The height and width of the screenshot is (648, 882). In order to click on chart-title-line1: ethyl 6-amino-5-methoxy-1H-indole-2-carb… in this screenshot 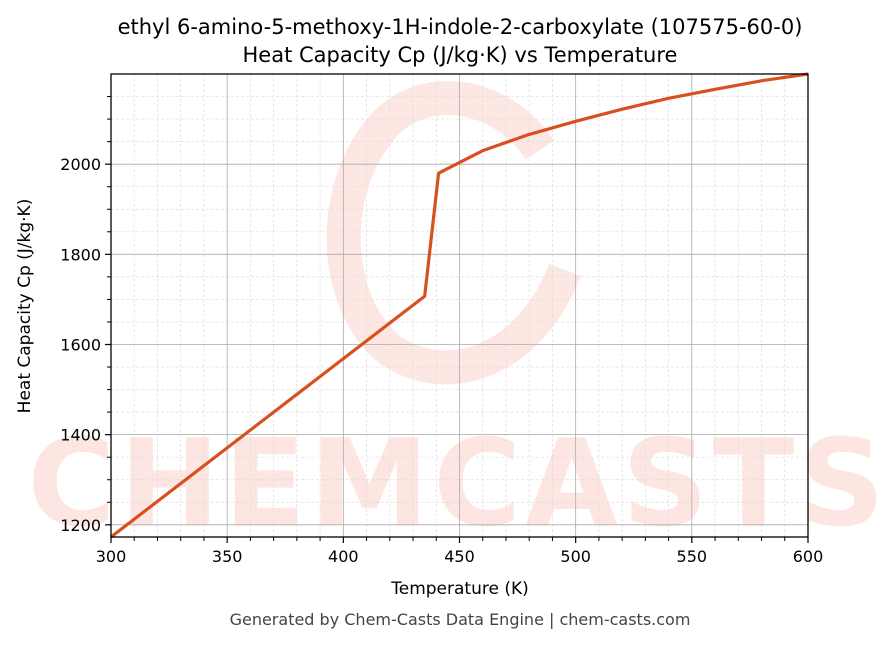, I will do `click(460, 27)`.